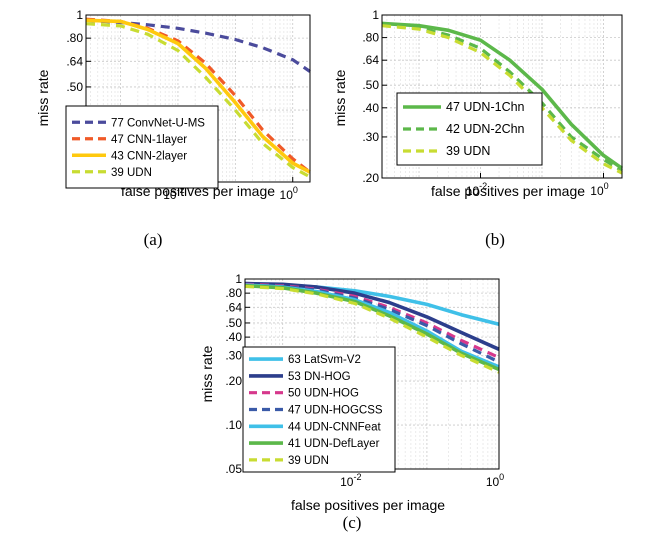 The width and height of the screenshot is (649, 542). What do you see at coordinates (352, 522) in the screenshot?
I see `caption: (c)` at bounding box center [352, 522].